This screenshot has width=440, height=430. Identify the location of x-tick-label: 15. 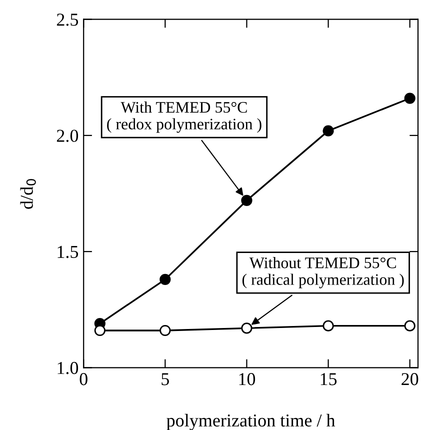
(328, 379).